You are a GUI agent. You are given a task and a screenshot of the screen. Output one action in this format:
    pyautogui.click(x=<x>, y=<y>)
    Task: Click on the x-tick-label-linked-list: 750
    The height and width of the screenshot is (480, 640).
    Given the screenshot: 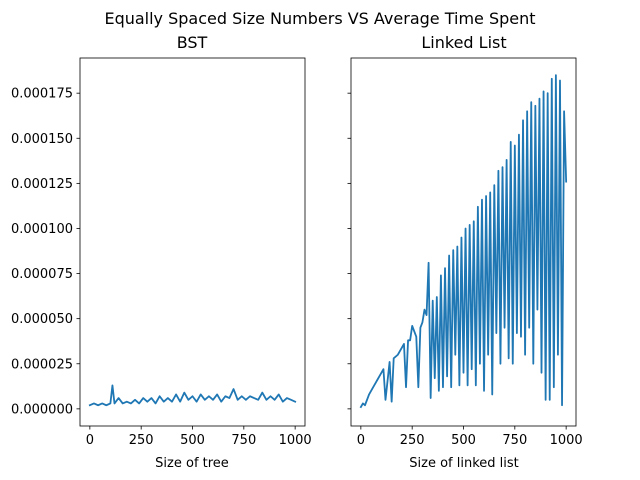 What is the action you would take?
    pyautogui.click(x=514, y=440)
    